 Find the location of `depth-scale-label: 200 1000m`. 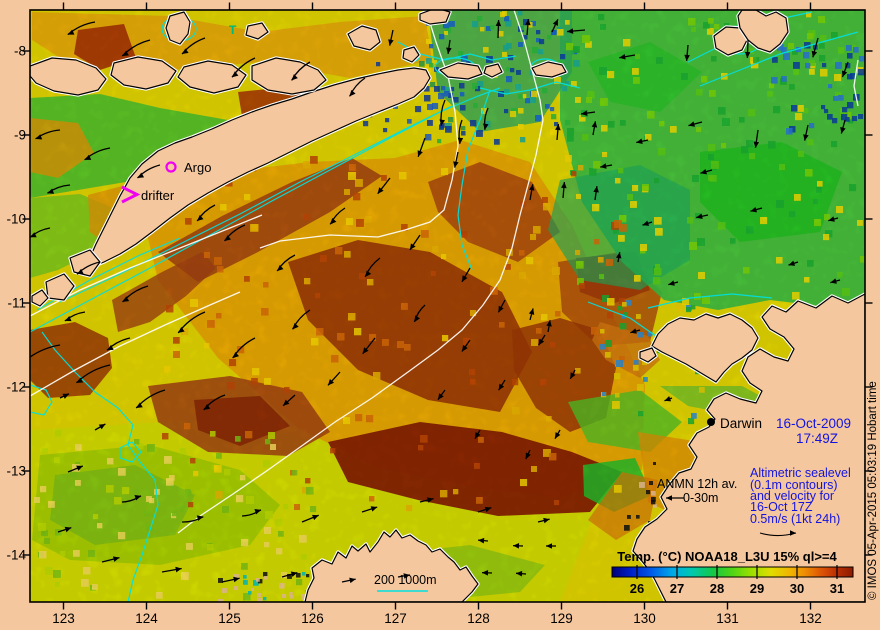

depth-scale-label: 200 1000m is located at coordinates (405, 580).